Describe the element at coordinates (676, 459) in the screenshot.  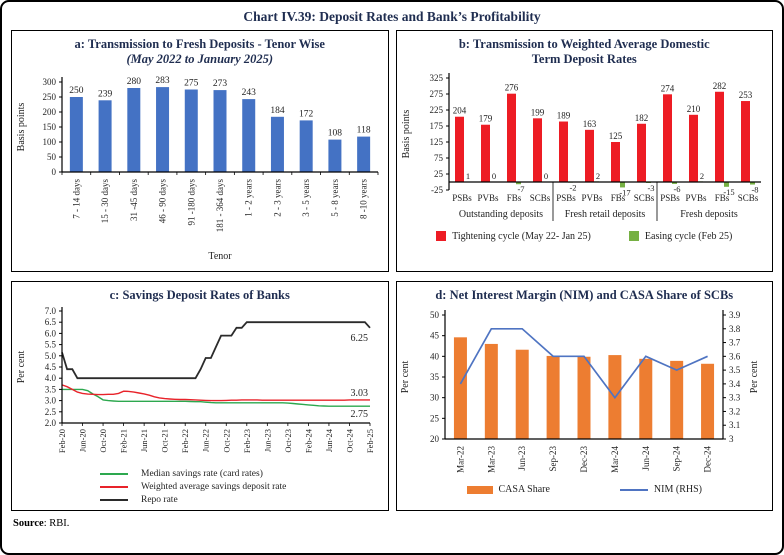
I see `svg-text: Sep-24` at that location.